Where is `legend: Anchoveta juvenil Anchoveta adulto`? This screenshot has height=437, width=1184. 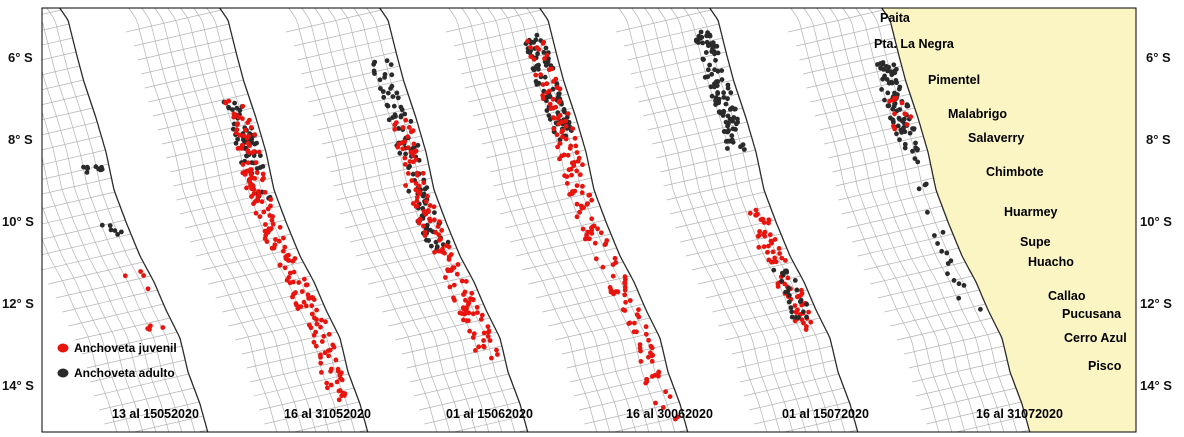 legend: Anchoveta juvenil Anchoveta adulto is located at coordinates (117, 360).